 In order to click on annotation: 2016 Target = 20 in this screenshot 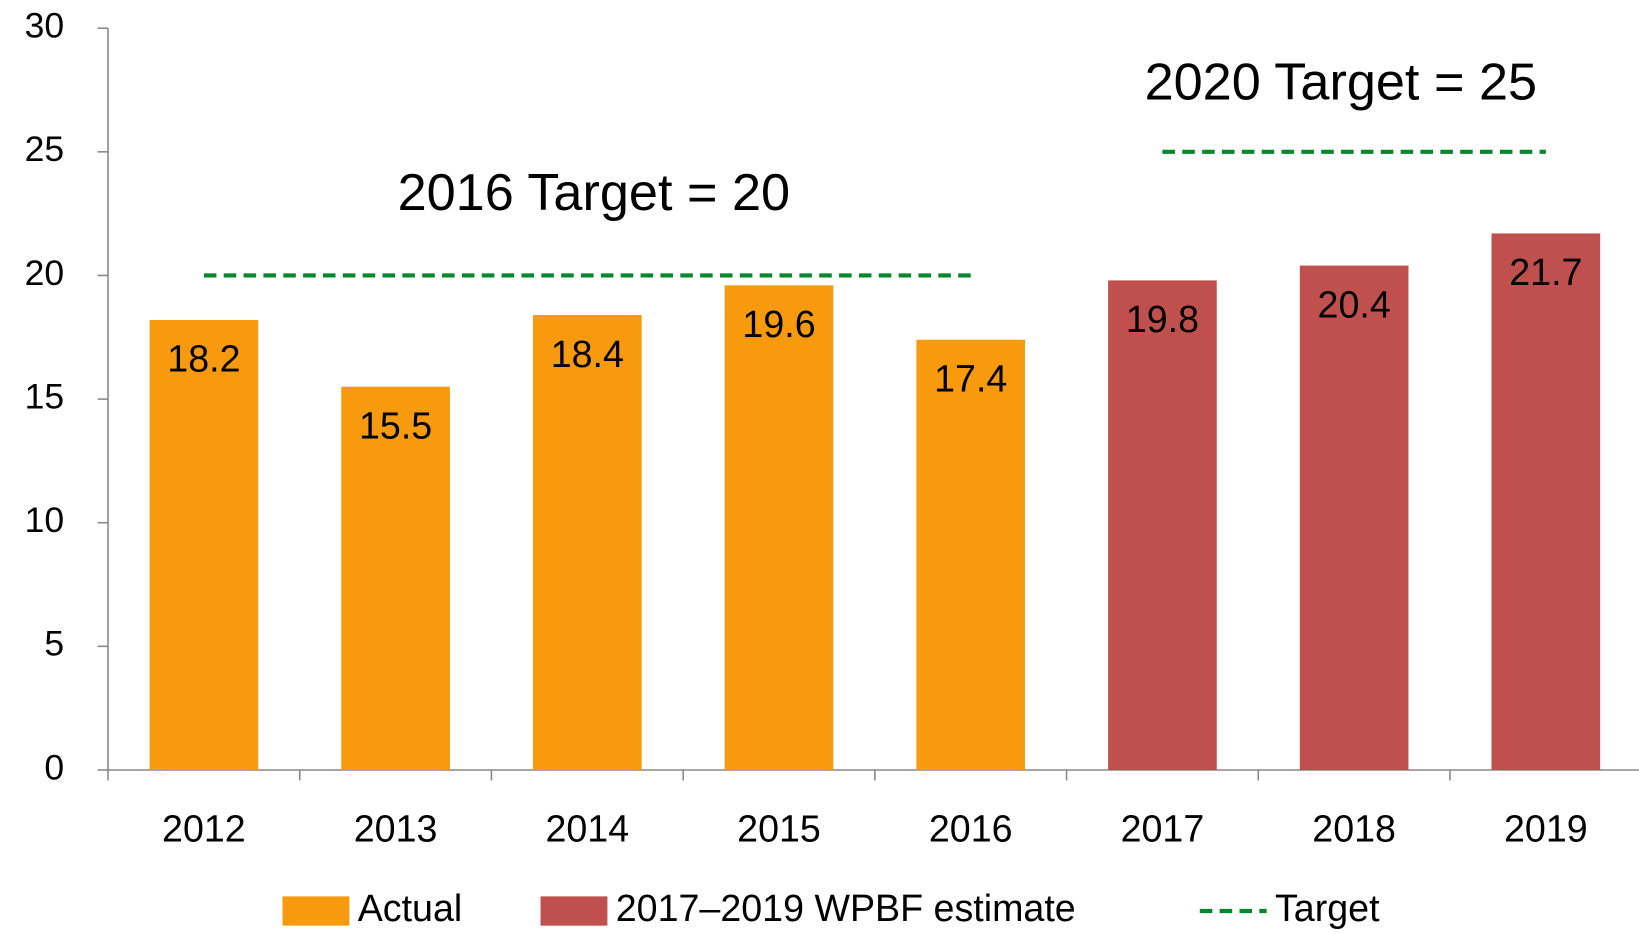, I will do `click(594, 193)`.